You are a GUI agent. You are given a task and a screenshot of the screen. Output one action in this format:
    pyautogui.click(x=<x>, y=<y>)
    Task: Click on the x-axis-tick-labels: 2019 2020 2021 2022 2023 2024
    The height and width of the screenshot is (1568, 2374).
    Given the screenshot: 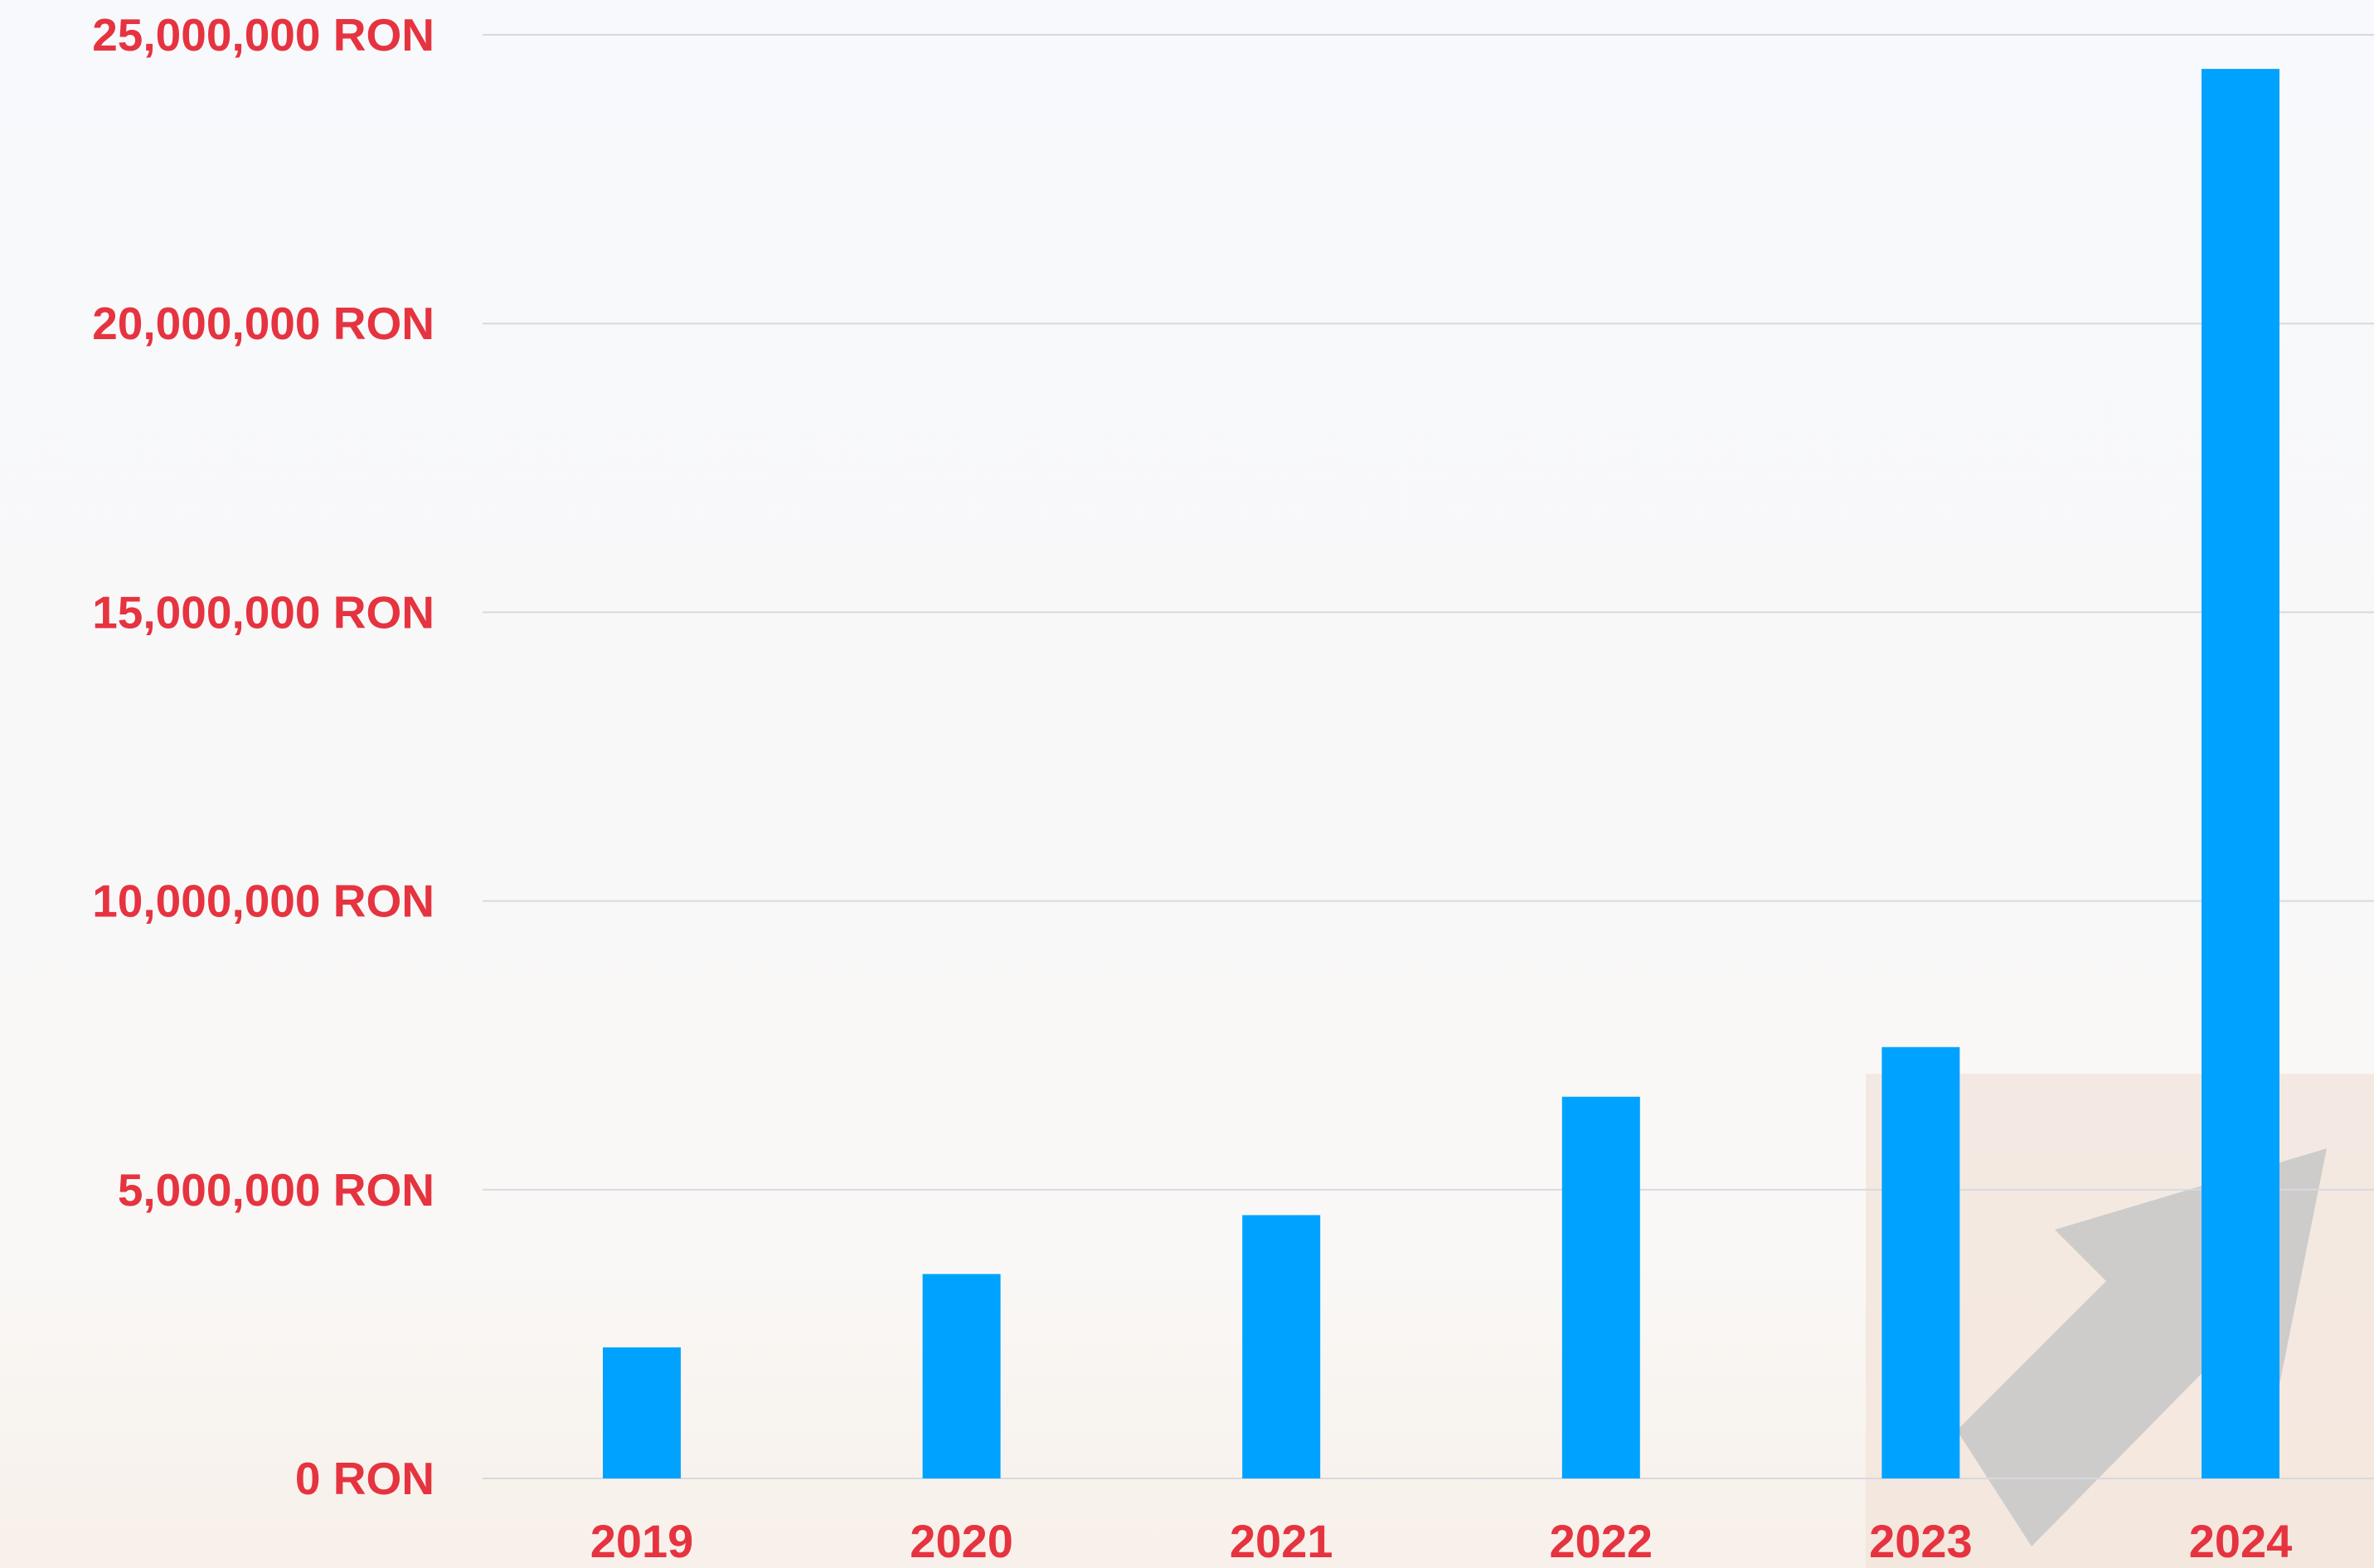 What is the action you would take?
    pyautogui.click(x=1442, y=1541)
    